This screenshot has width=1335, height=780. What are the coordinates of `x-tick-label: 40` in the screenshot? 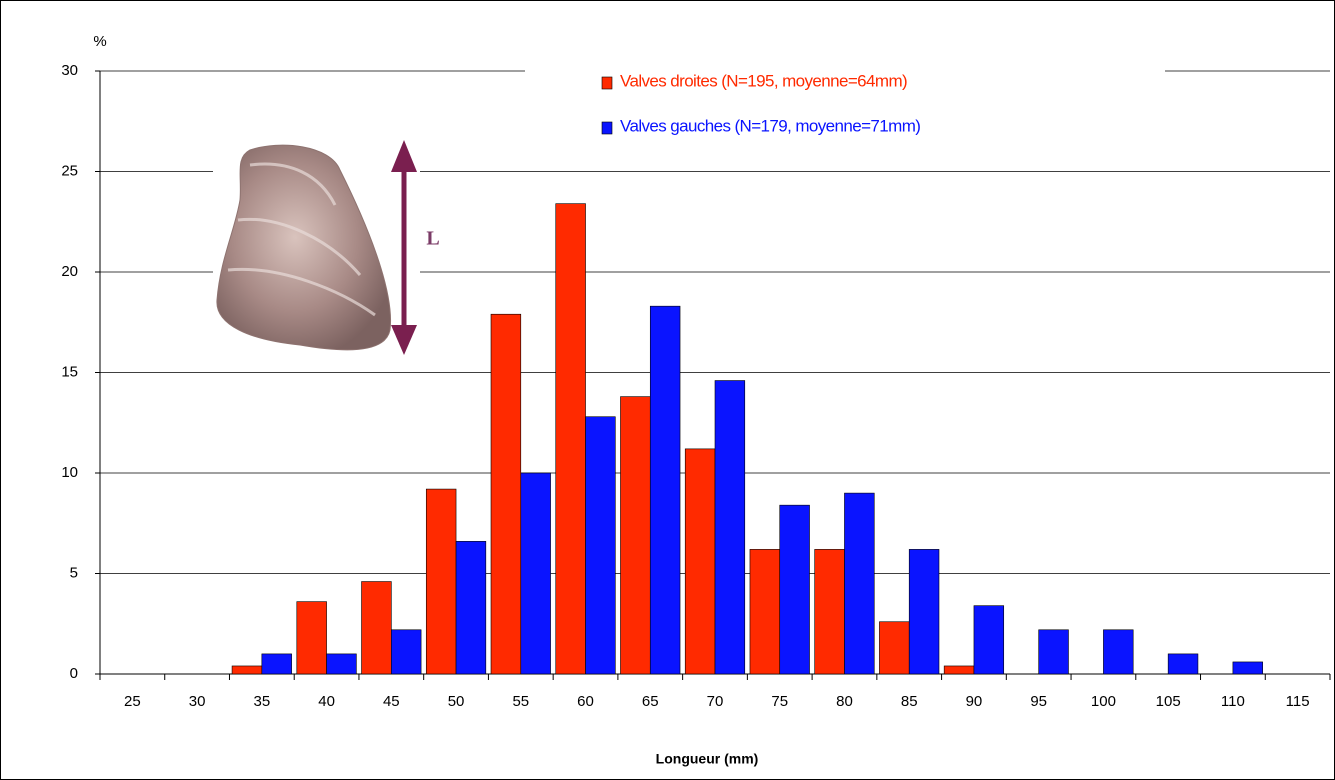 It's located at (326, 701).